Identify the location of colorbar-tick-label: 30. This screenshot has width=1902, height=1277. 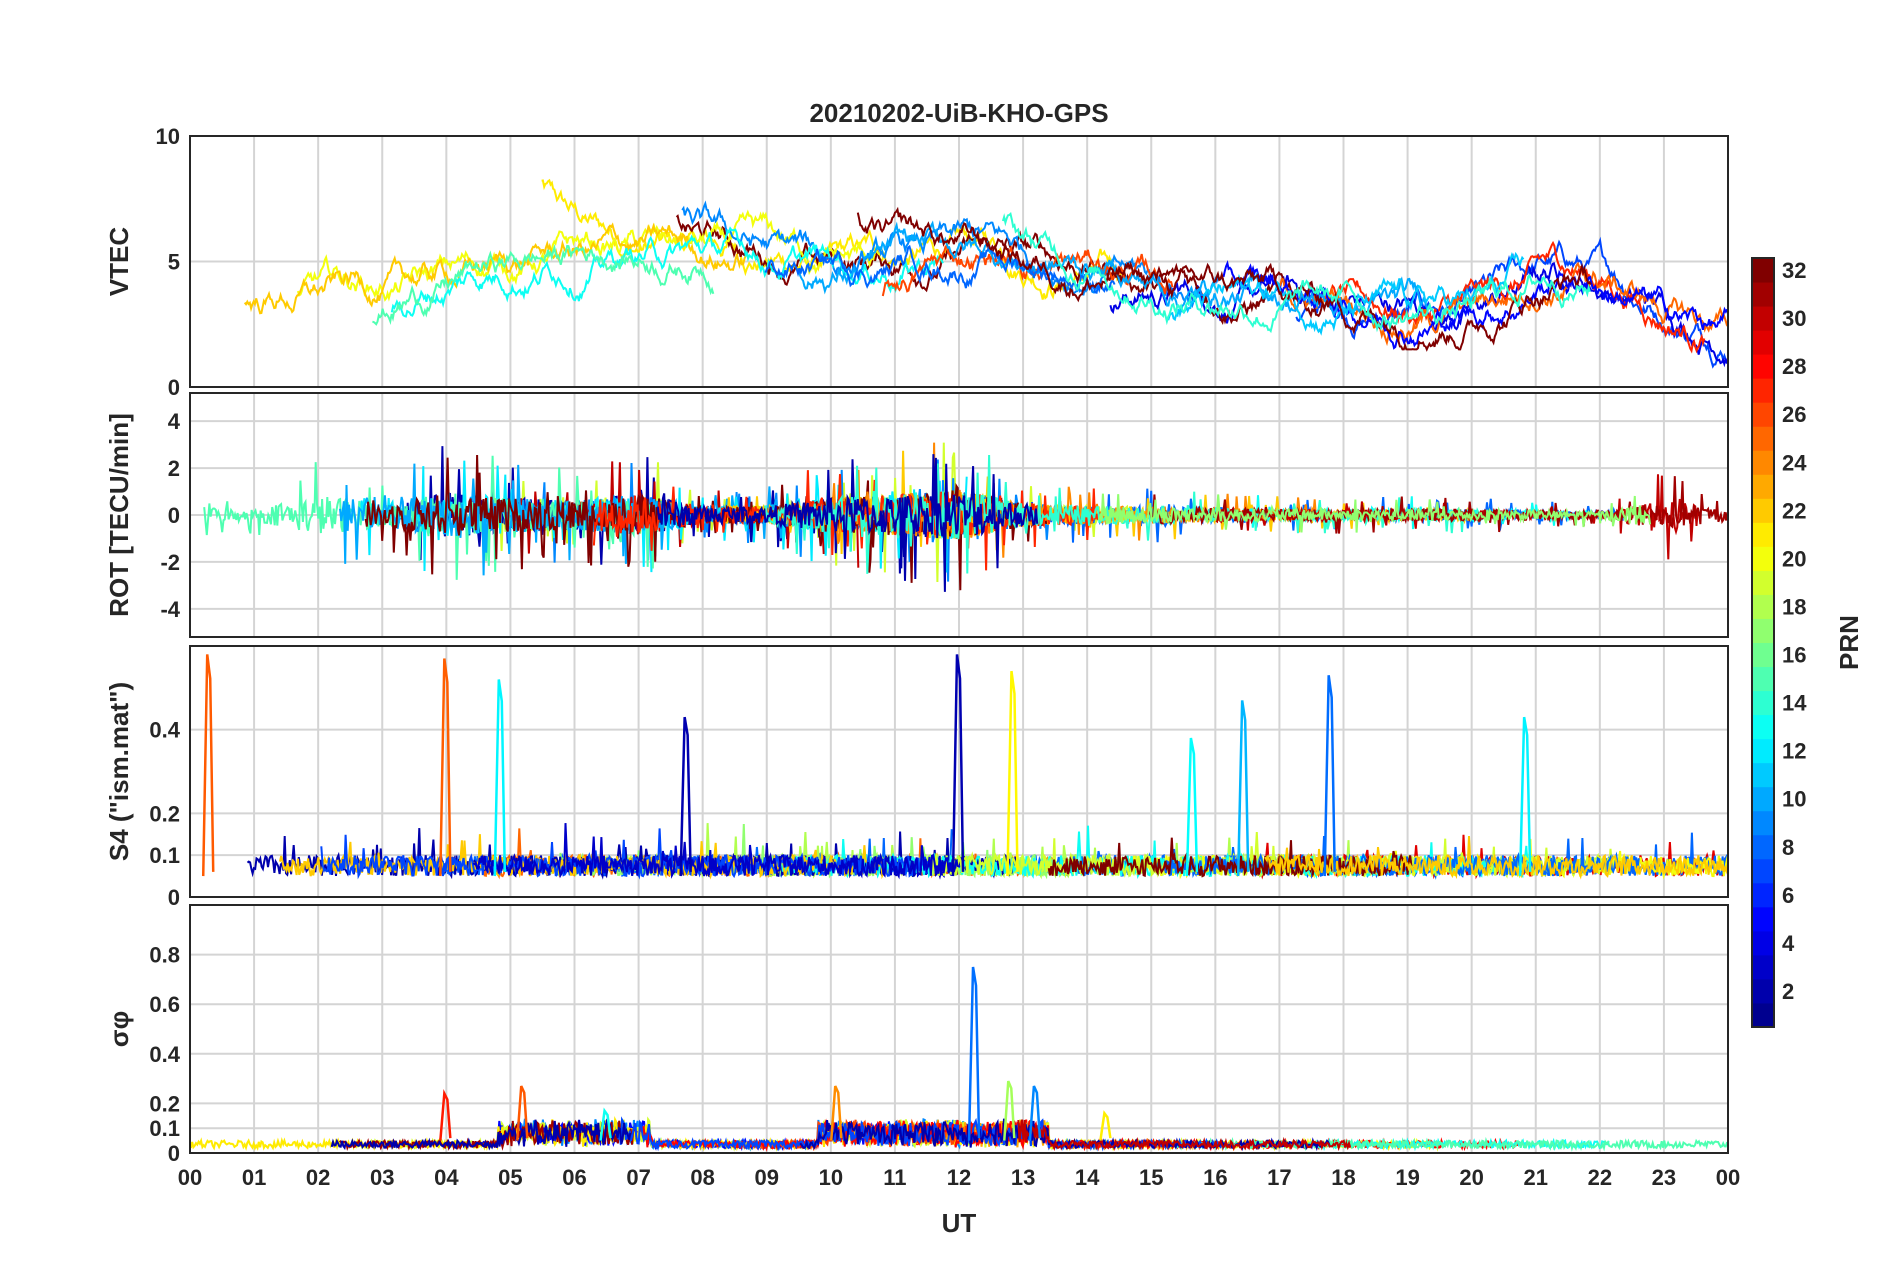
(1794, 318).